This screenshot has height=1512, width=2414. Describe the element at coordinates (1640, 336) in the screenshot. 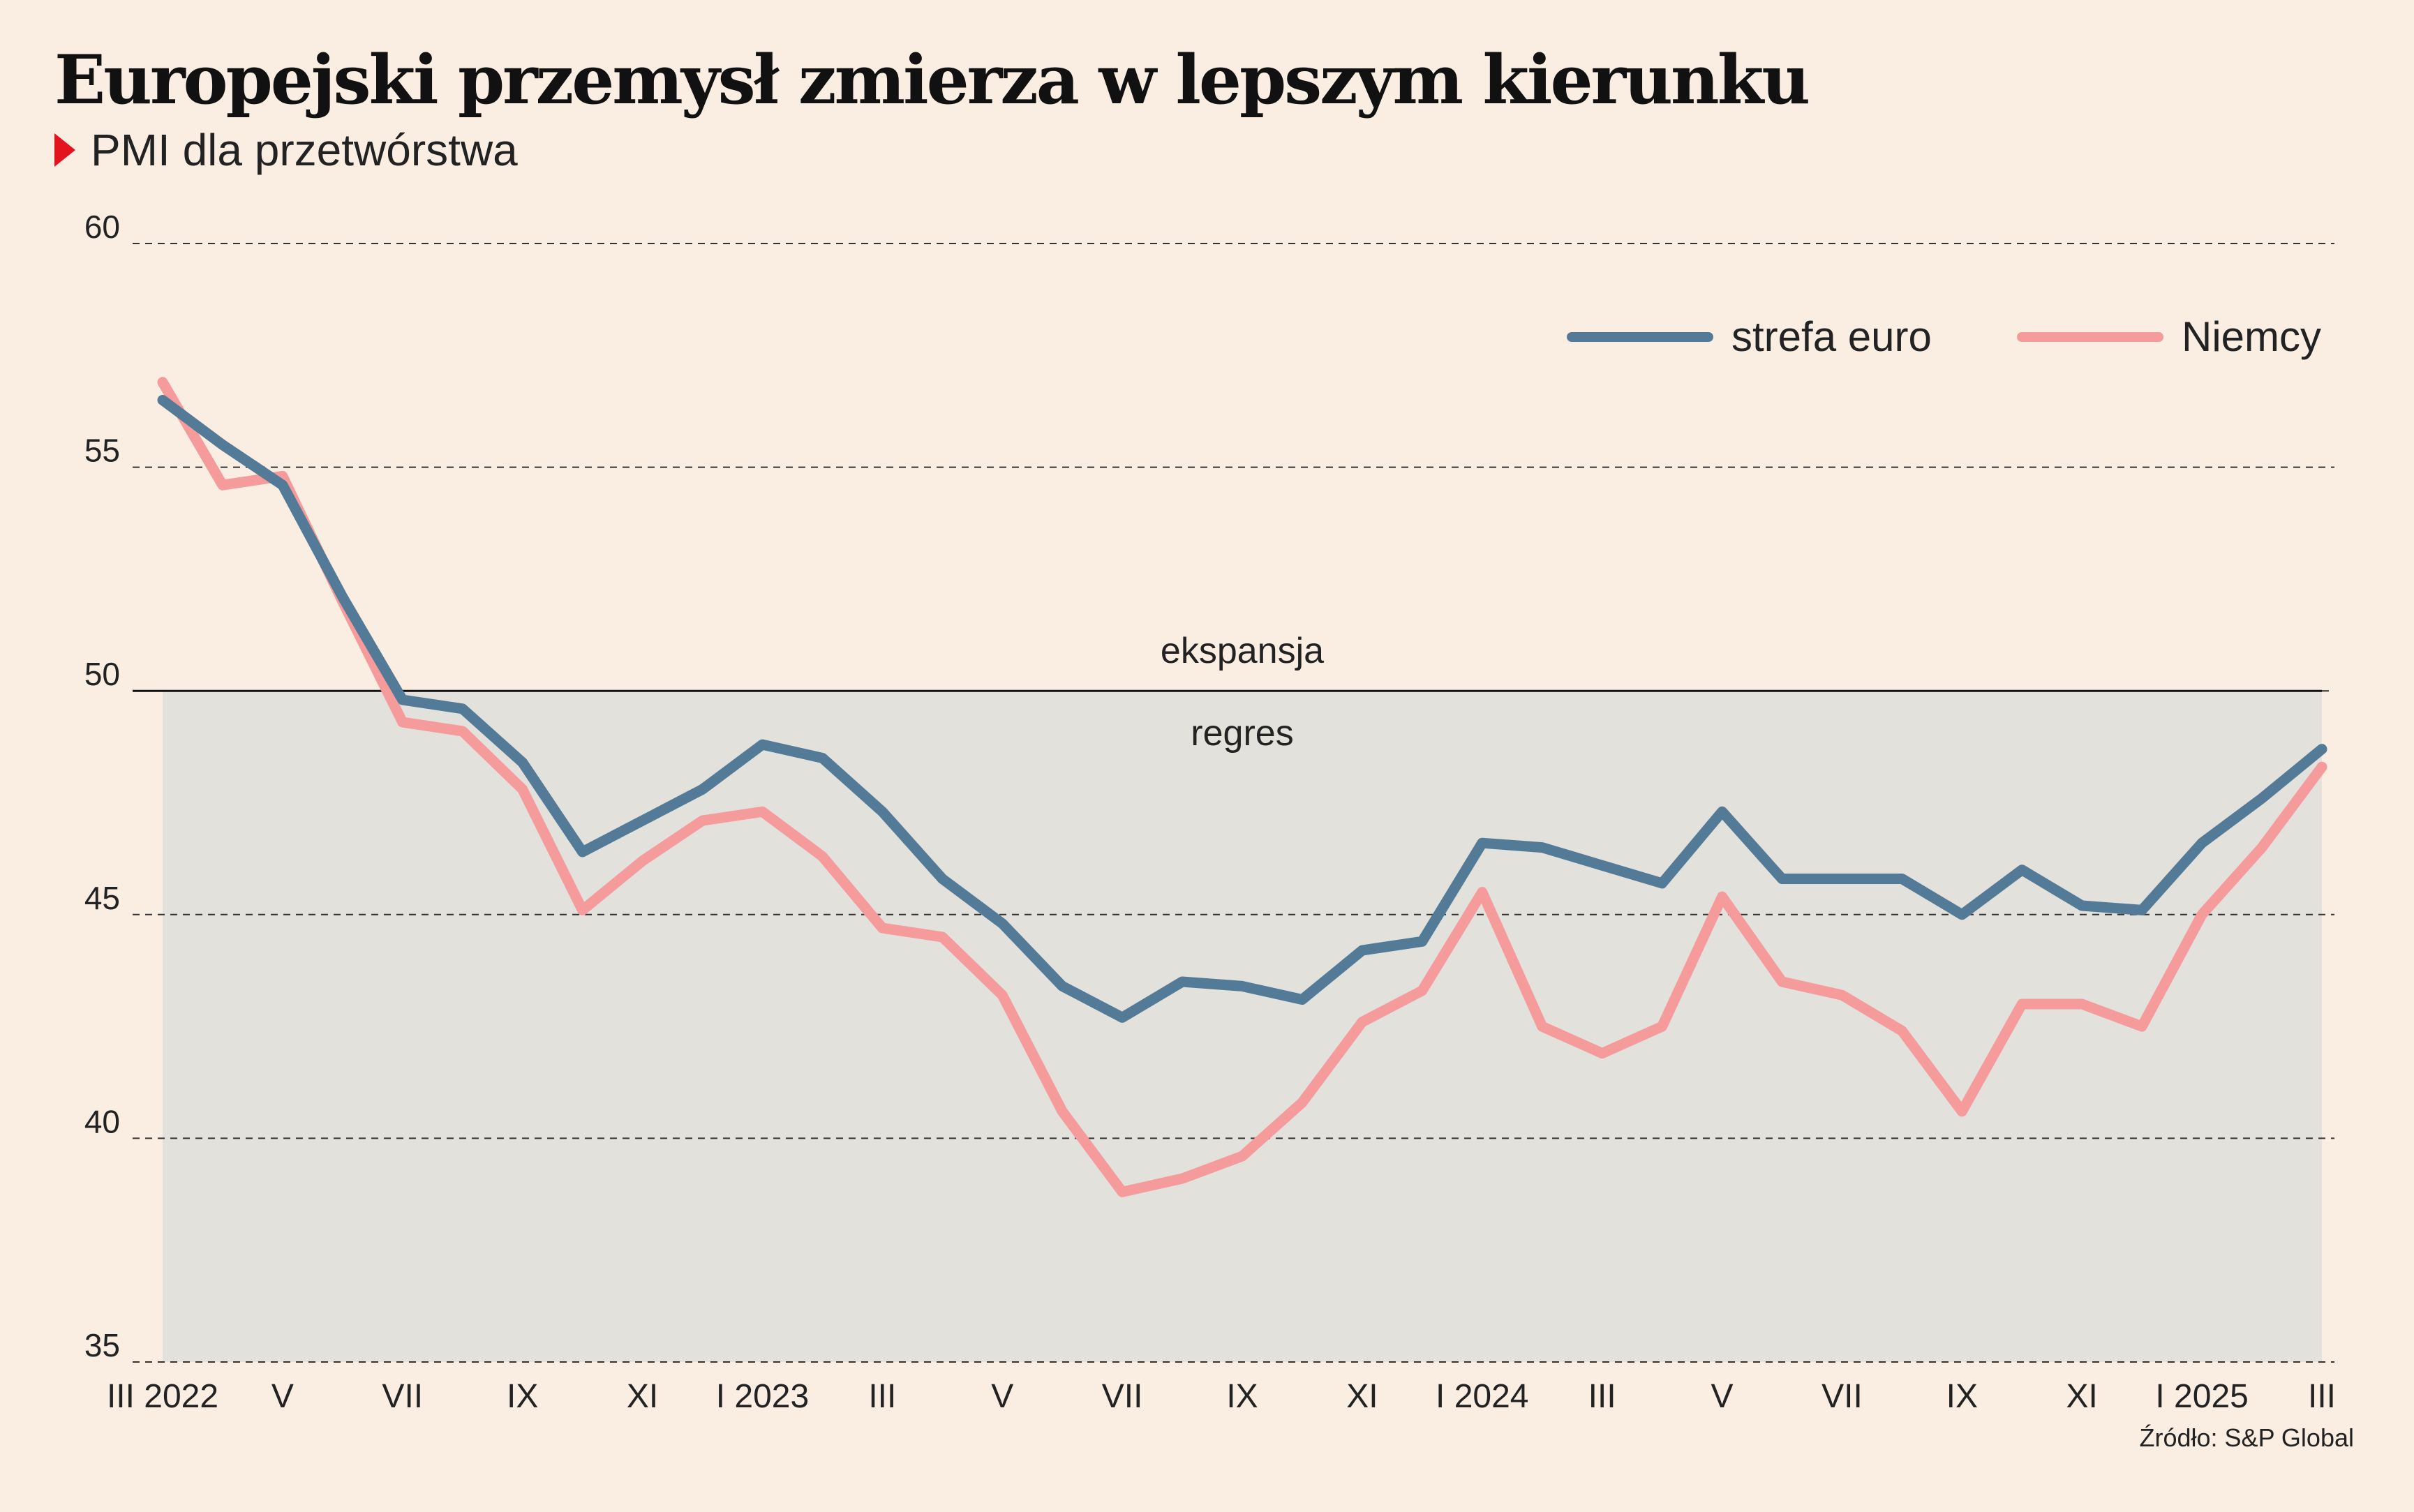

I see `legend-swatch-euro` at that location.